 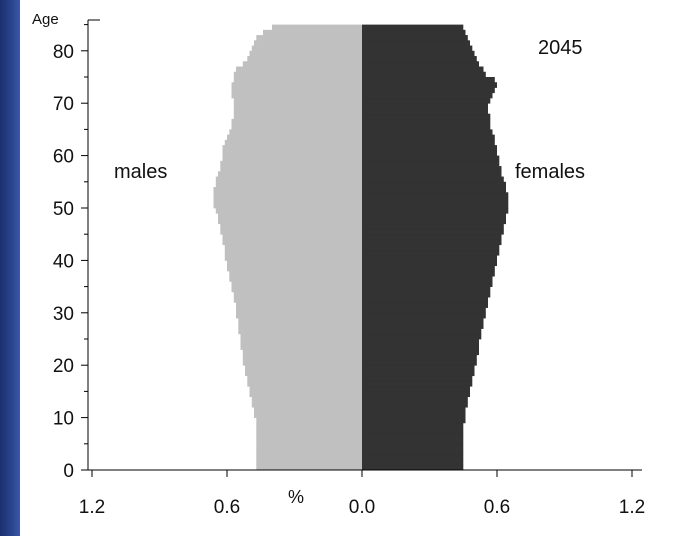 I want to click on y-tick-label: 80, so click(x=63, y=52).